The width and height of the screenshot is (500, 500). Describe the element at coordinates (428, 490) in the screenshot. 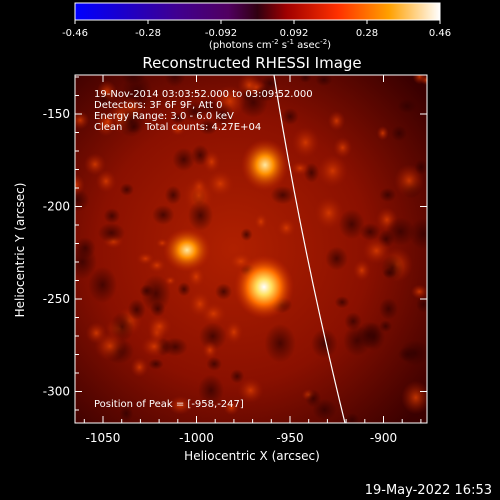

I see `timestamp: 19-May-2022 16:53` at that location.